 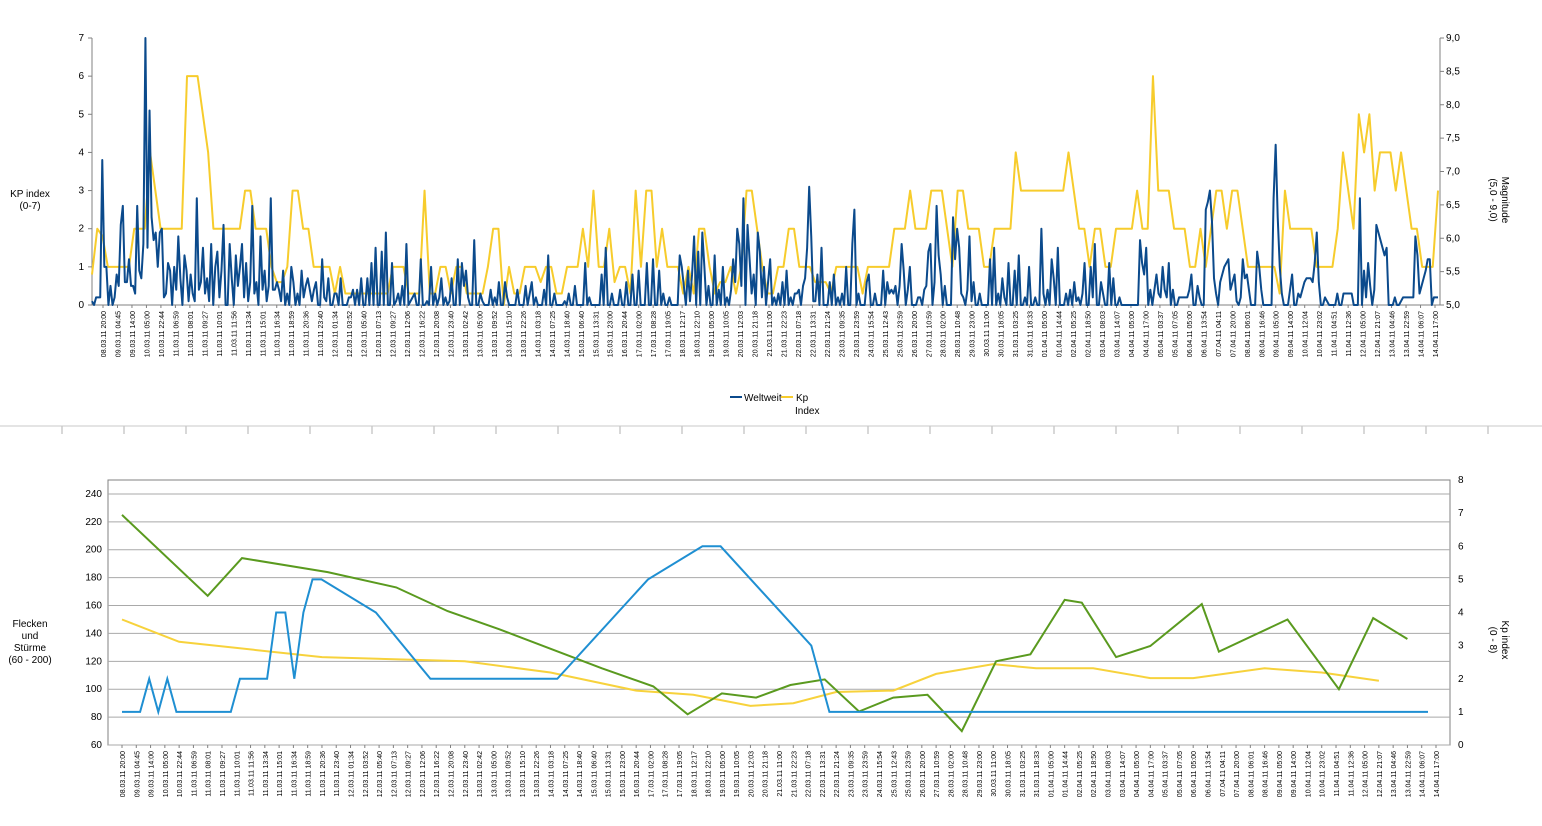 What do you see at coordinates (1393, 334) in the screenshot?
I see `top-x-tick-label: 13.04.11 04:46` at bounding box center [1393, 334].